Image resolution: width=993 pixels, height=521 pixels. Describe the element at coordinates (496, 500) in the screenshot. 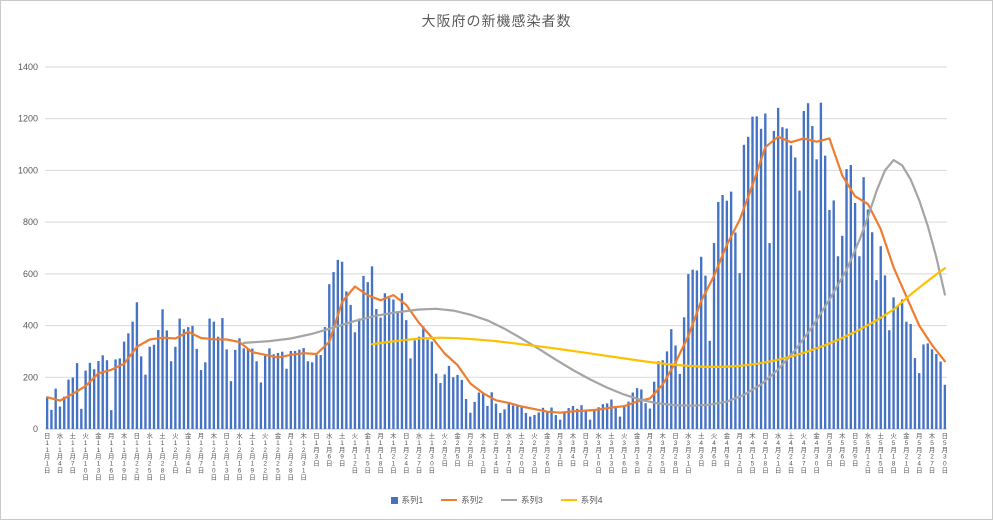

I see `chart-legend: 系列1 系列2 系列3 系列4` at that location.